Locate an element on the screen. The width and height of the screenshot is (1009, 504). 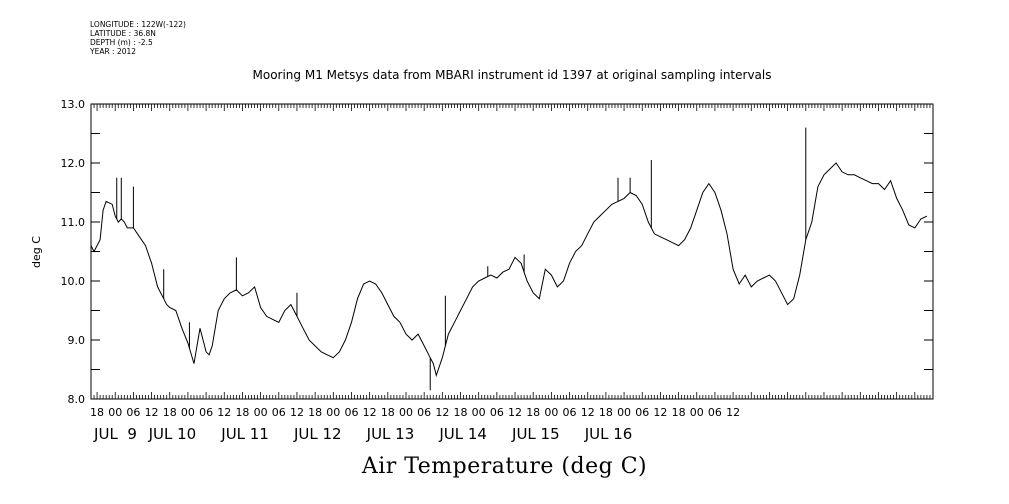
x-day-label: JUL 10 is located at coordinates (172, 434).